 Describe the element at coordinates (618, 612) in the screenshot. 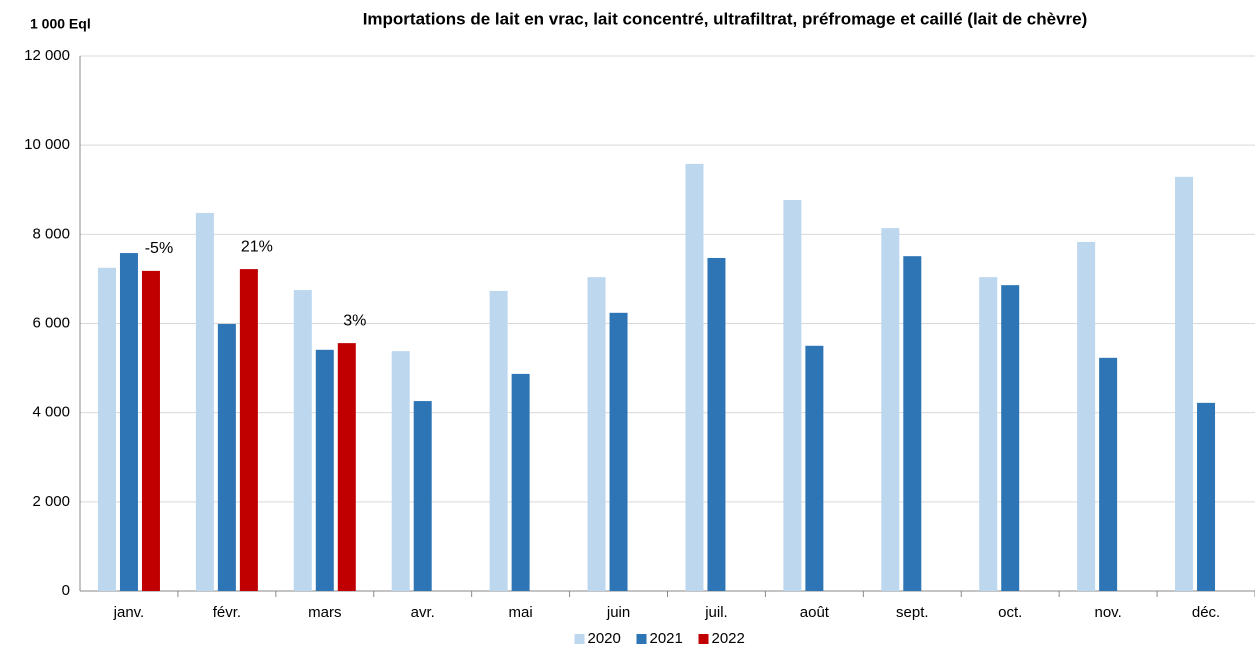

I see `x-tick-label: juin` at that location.